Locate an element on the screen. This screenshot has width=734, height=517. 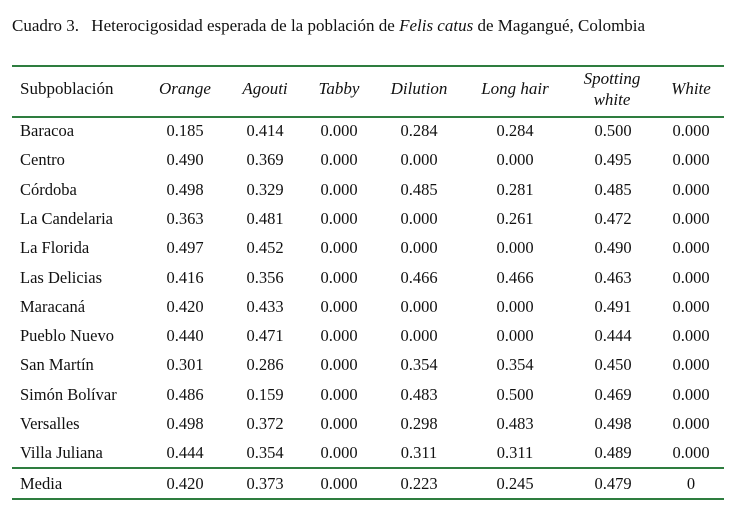
cell-orange: 0.301 is located at coordinates (185, 365).